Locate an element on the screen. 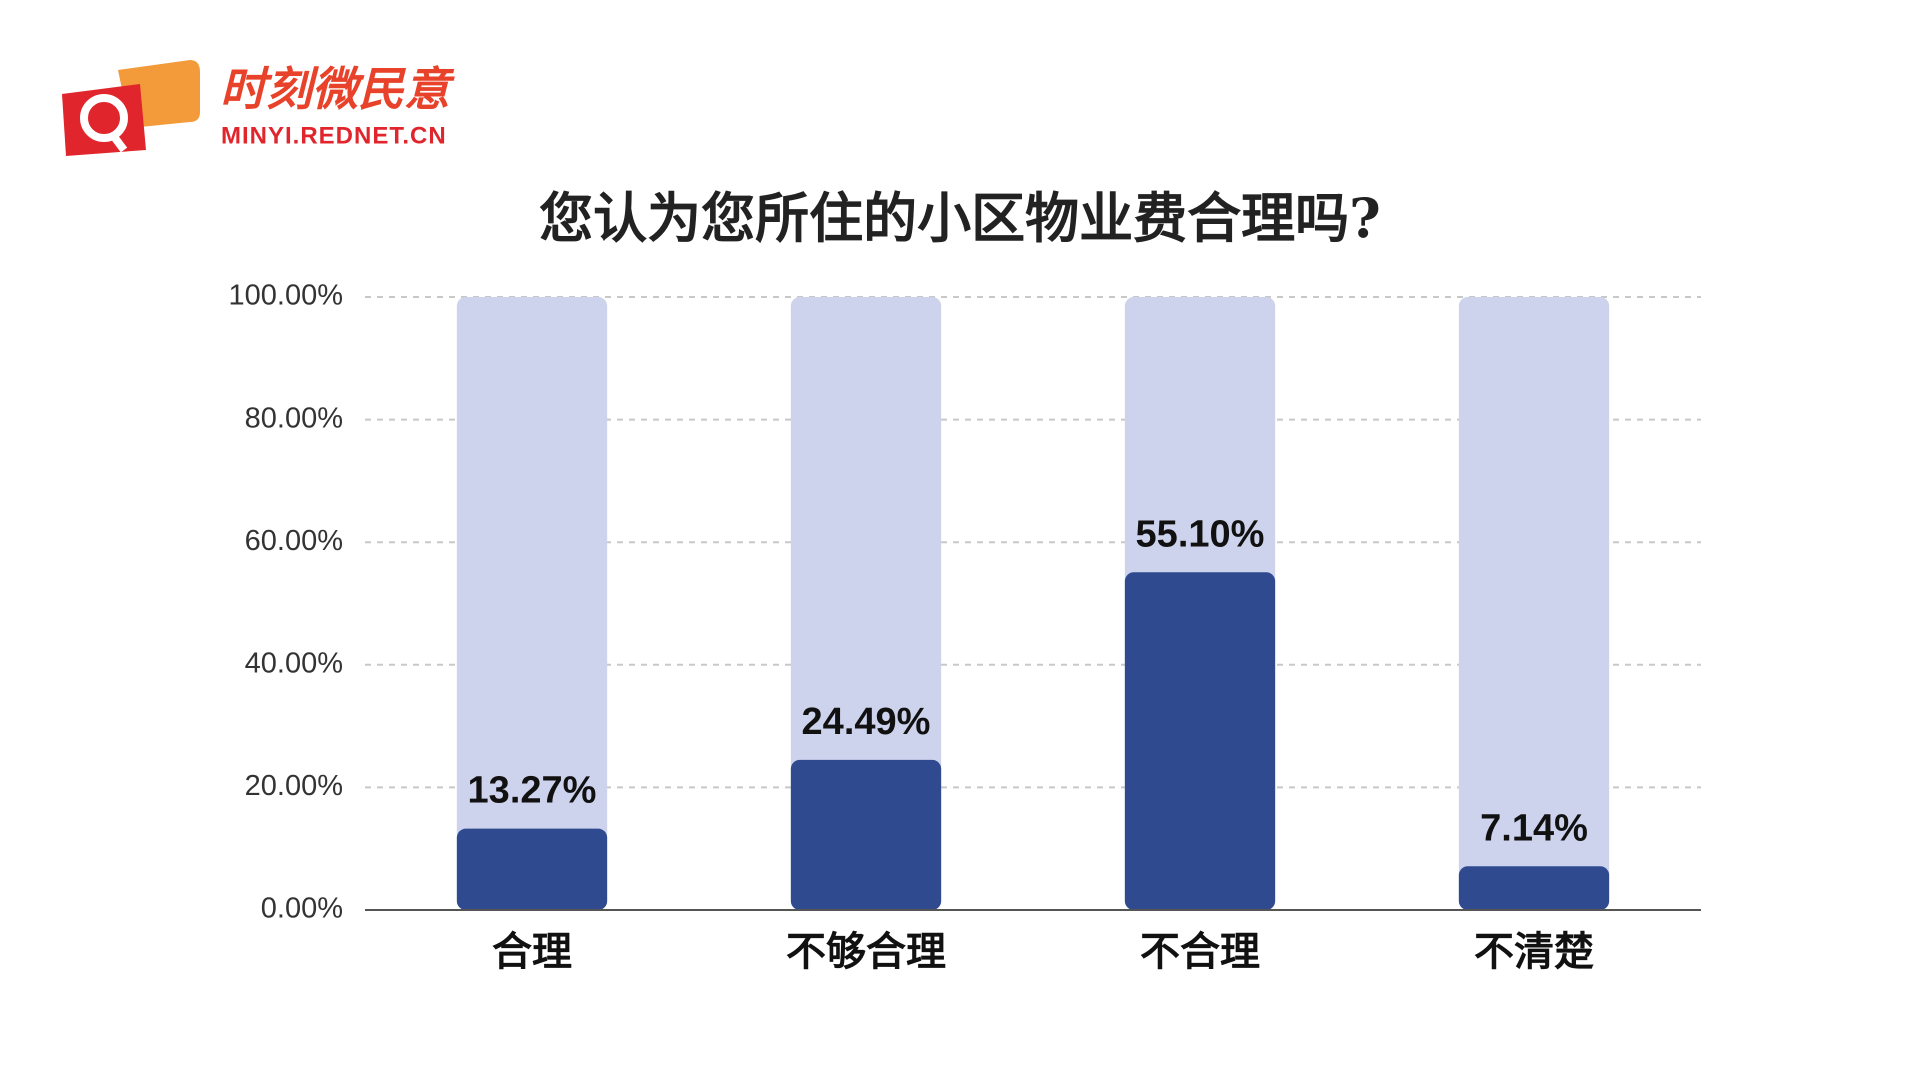 The image size is (1920, 1080). x-tick-label: 不合理 is located at coordinates (1200, 951).